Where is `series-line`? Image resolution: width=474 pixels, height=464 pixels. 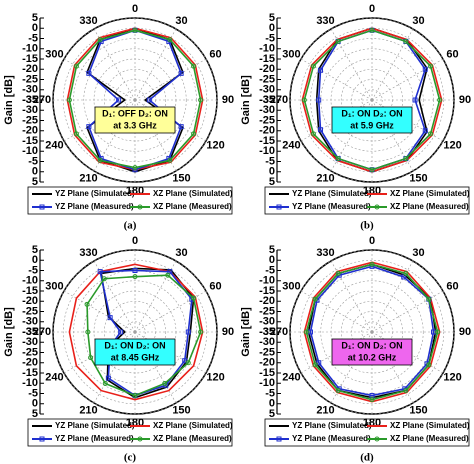 series-line is located at coordinates (144, 335).